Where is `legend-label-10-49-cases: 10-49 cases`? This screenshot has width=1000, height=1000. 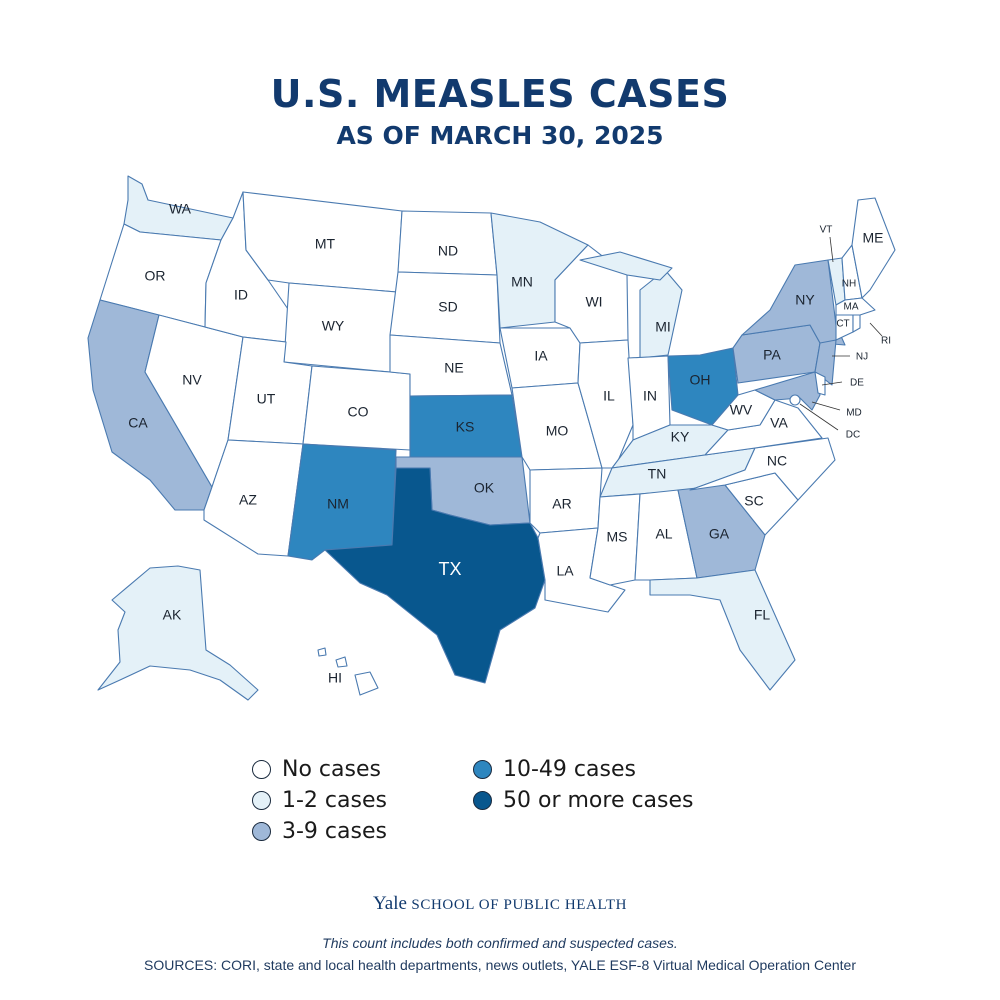 legend-label-10-49-cases: 10-49 cases is located at coordinates (569, 769).